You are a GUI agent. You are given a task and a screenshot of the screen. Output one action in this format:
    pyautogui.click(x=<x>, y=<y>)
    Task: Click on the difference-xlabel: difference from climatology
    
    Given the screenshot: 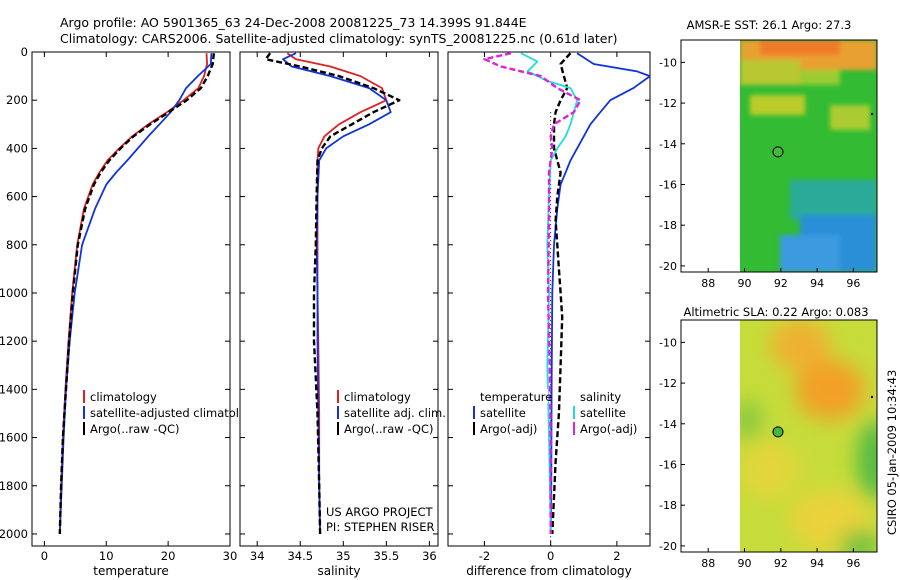 What is the action you would take?
    pyautogui.click(x=549, y=571)
    